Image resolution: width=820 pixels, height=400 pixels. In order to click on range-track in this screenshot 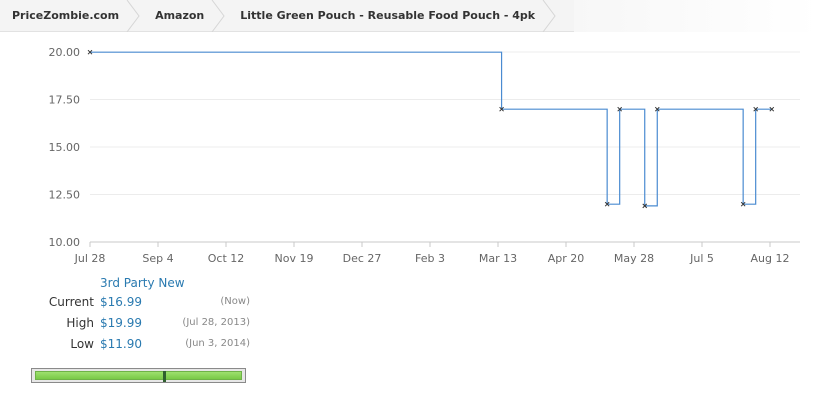, I will do `click(138, 376)`.